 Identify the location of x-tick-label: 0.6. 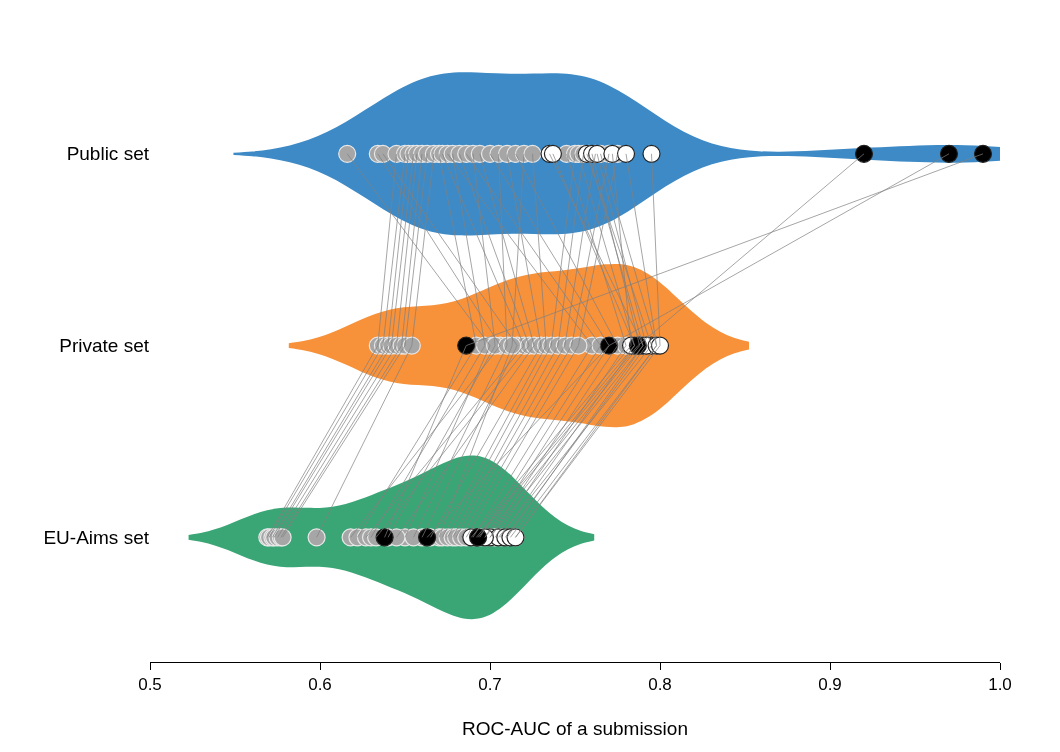
(320, 685).